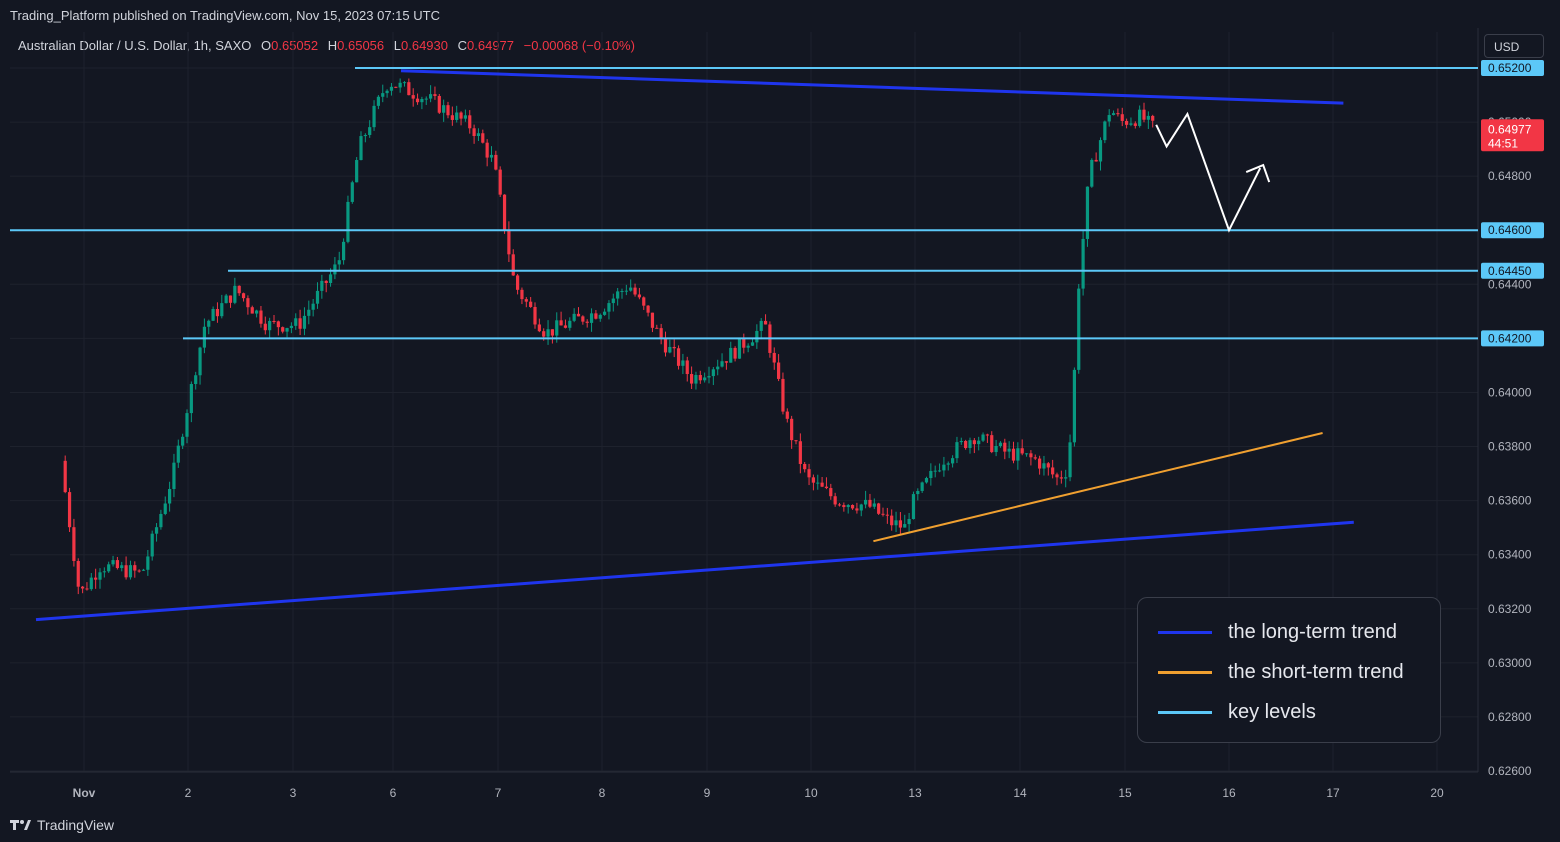 This screenshot has height=842, width=1560. I want to click on legend-swatch-short-term, so click(1185, 672).